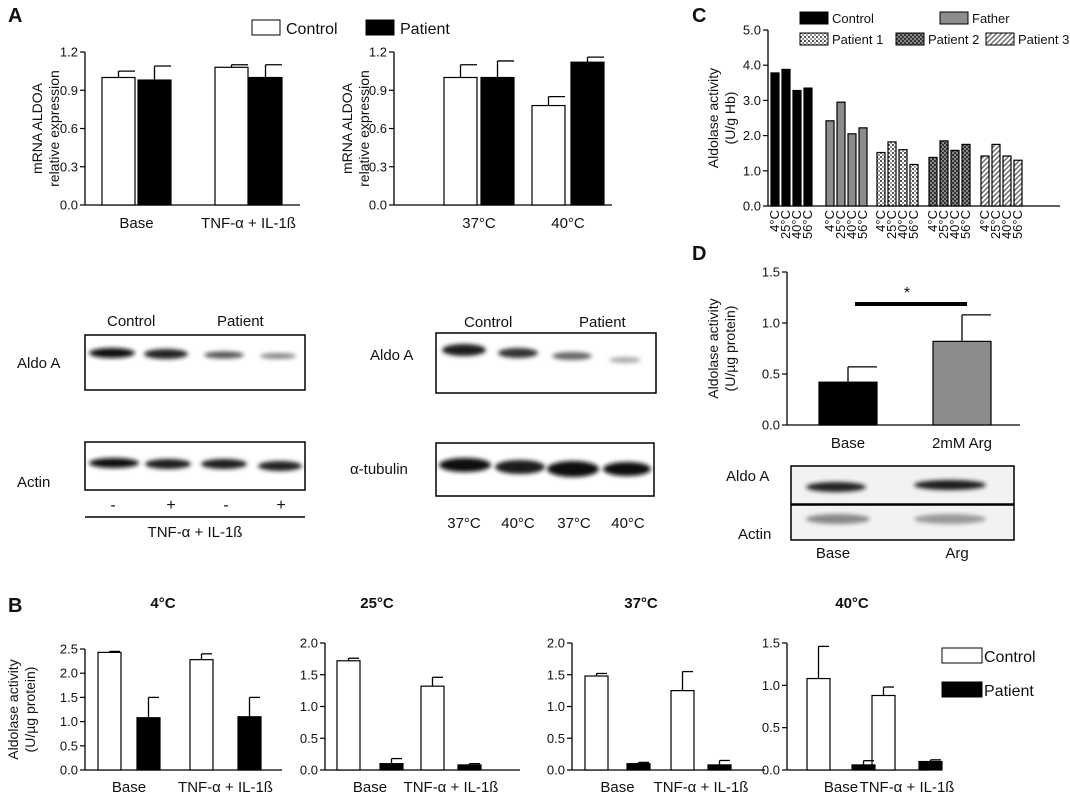 This screenshot has width=1070, height=800. Describe the element at coordinates (954, 18) in the screenshot. I see `legend-swatch-c-father` at that location.